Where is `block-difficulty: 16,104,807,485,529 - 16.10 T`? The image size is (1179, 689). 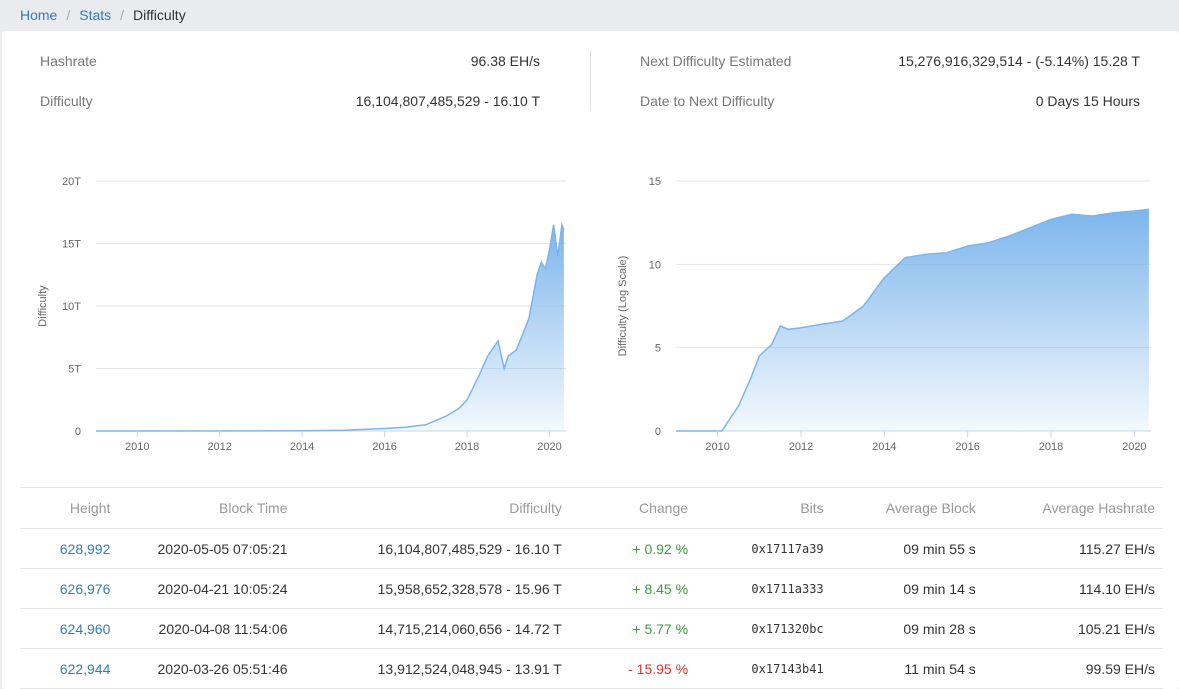 block-difficulty: 16,104,807,485,529 - 16.10 T is located at coordinates (432, 548).